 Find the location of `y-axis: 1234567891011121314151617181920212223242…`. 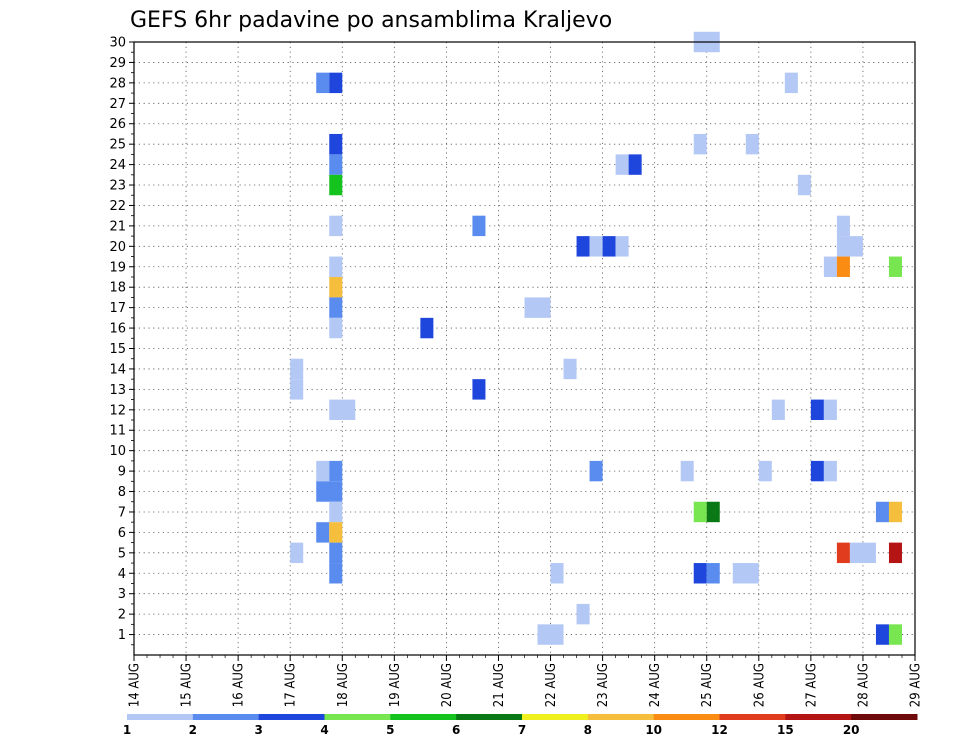

y-axis: 1234567891011121314151617181920212223242… is located at coordinates (121, 341).